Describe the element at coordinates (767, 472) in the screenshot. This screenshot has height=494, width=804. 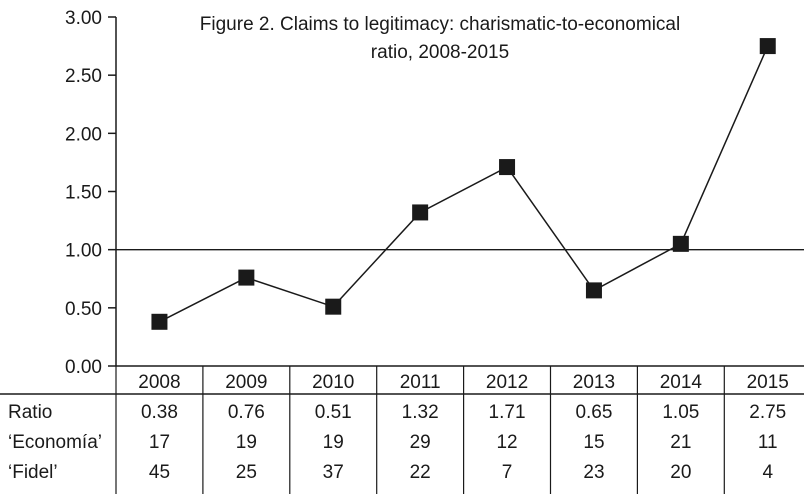
I see `table-cell: 4` at that location.